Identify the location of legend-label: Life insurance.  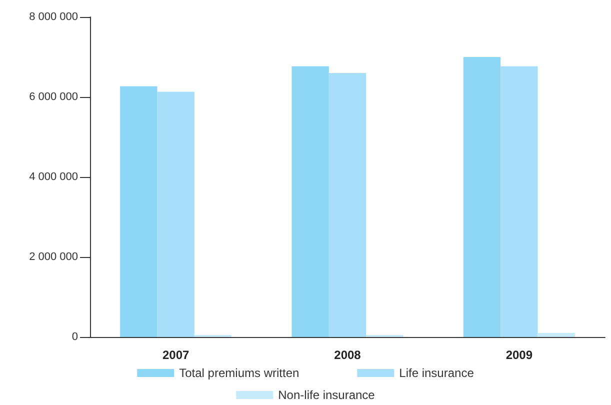
(436, 373).